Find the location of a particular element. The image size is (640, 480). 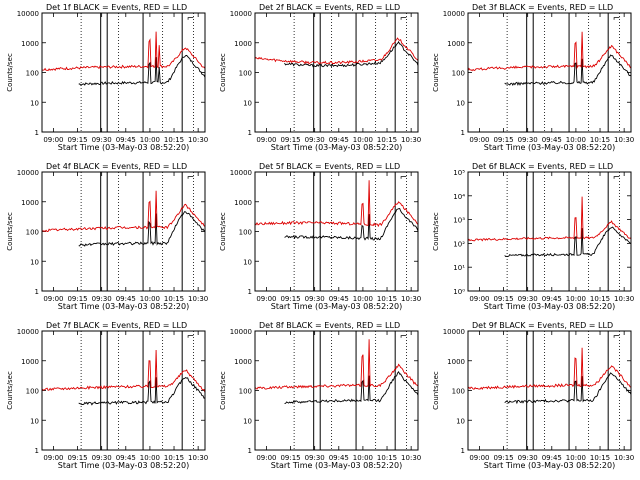

y-tick-label: 10¹ is located at coordinates (459, 268).